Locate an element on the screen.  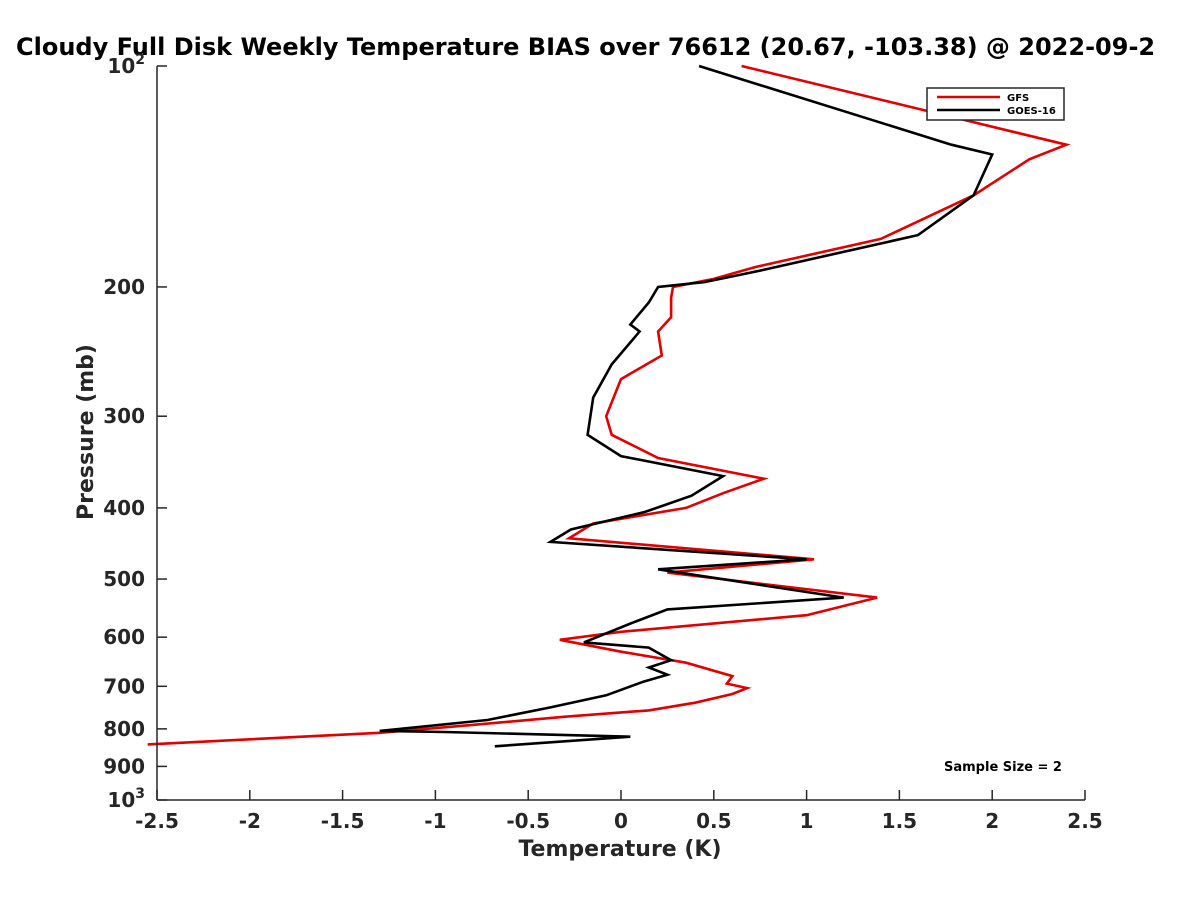
y-tick-label-4: 500 is located at coordinates (124, 579).